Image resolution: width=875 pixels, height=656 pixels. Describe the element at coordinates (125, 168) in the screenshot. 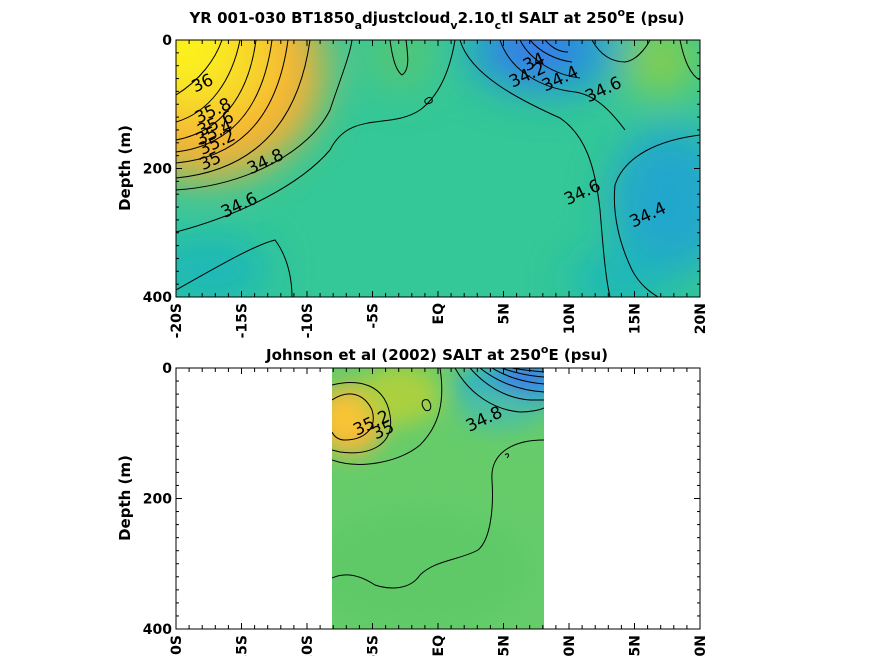

I see `top-y-axis-label: Depth (m)` at that location.